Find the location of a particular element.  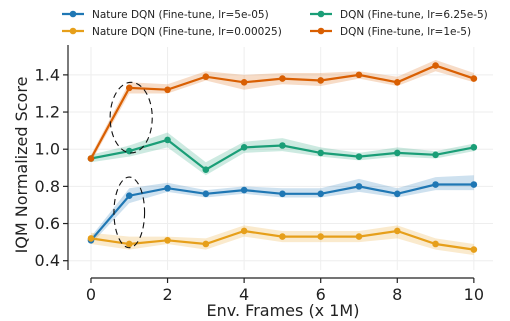

legend-label-2: DQN (Fine-tune, lr=6.25e-5) is located at coordinates (414, 15).